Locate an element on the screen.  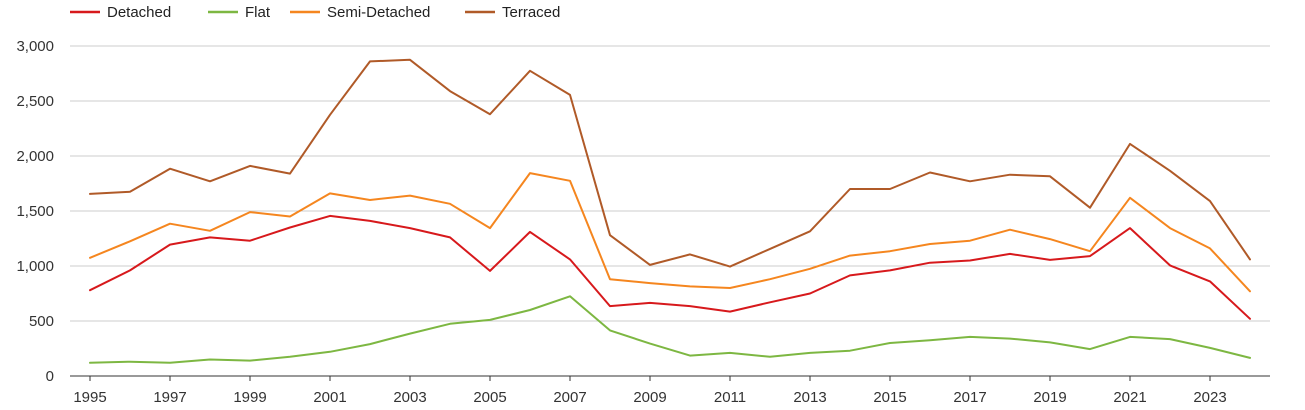
legend-item-semi-detached: Semi-Detached is located at coordinates (360, 12).